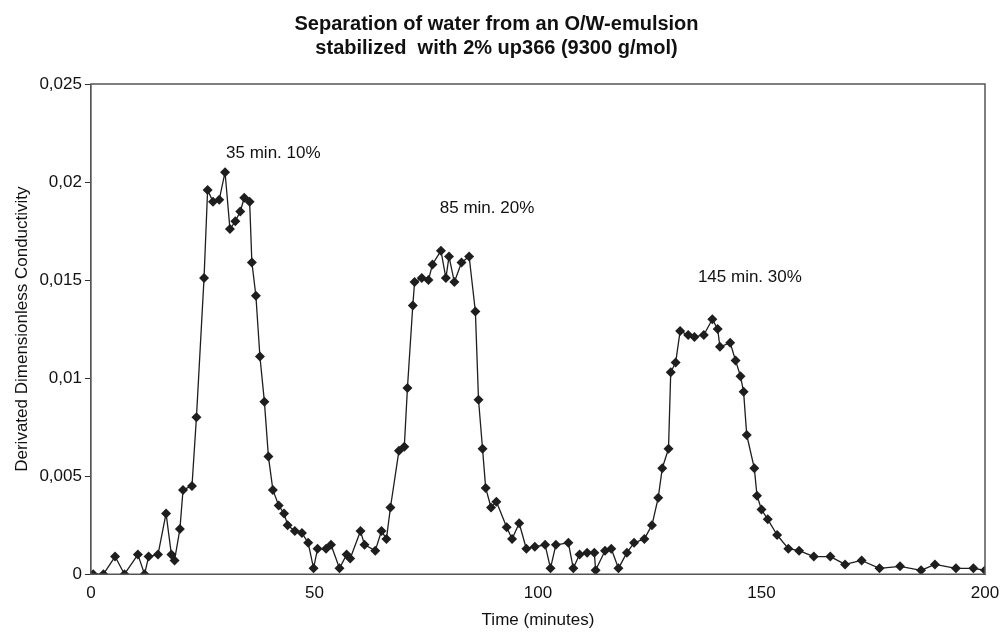  Describe the element at coordinates (60, 83) in the screenshot. I see `y-tick-label: 0,025` at that location.